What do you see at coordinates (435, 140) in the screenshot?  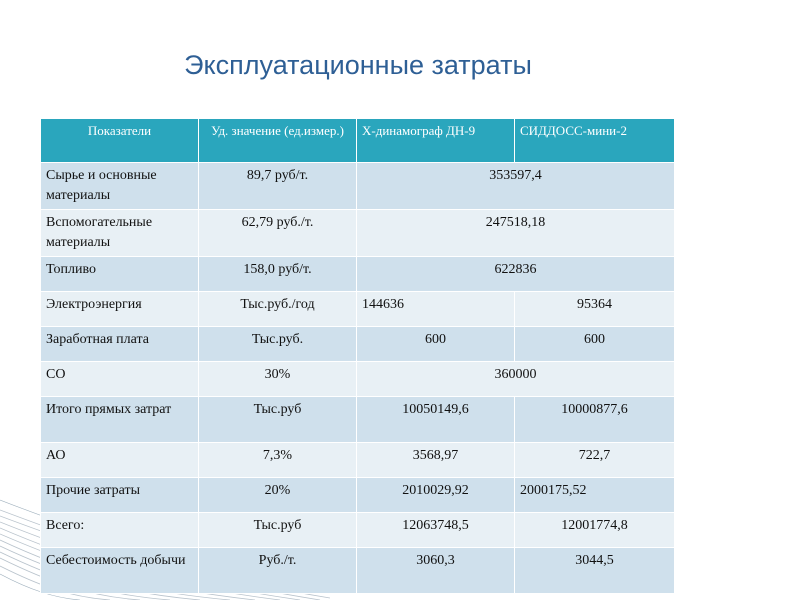 I see `header-dn9: Х-динамограф ДН-9` at bounding box center [435, 140].